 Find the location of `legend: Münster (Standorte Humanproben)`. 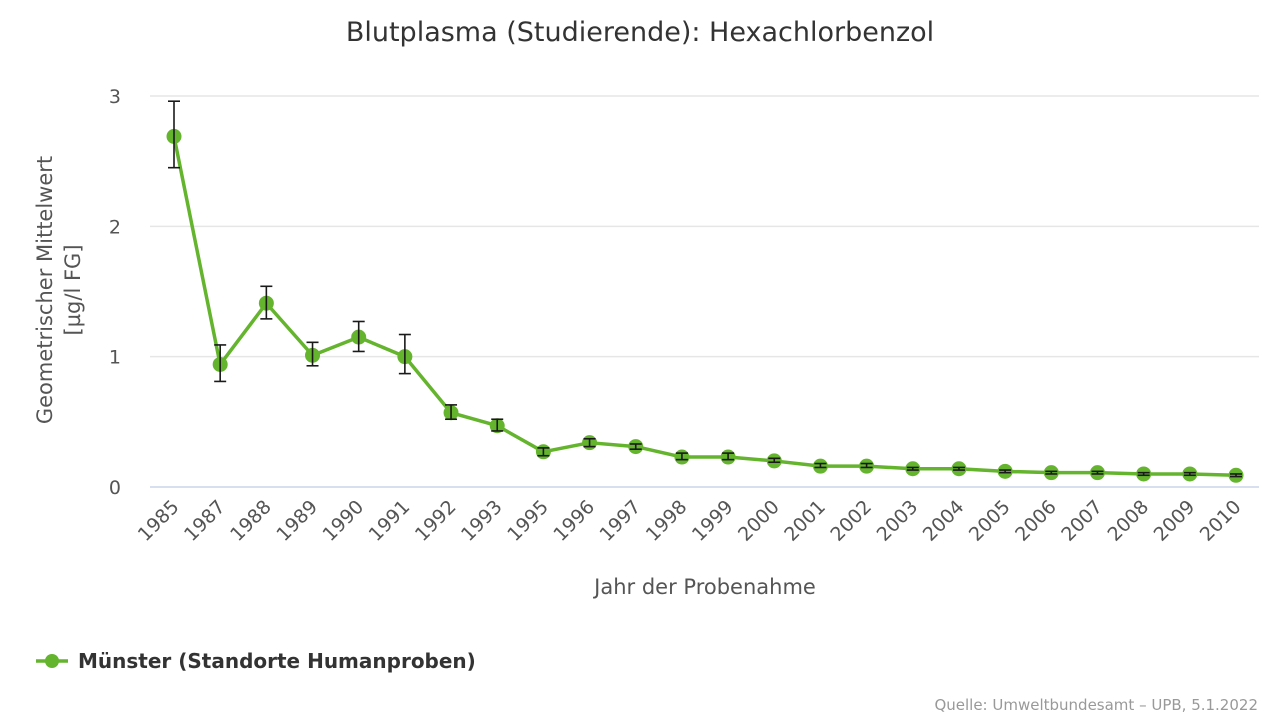

legend: Münster (Standorte Humanproben) is located at coordinates (256, 661).